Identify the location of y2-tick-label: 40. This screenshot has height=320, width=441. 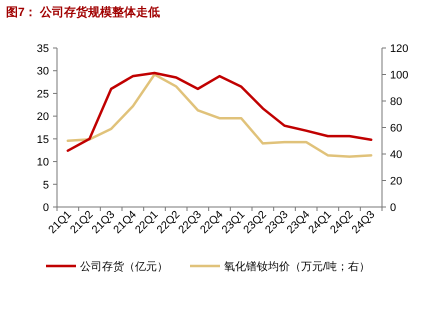
(396, 155).